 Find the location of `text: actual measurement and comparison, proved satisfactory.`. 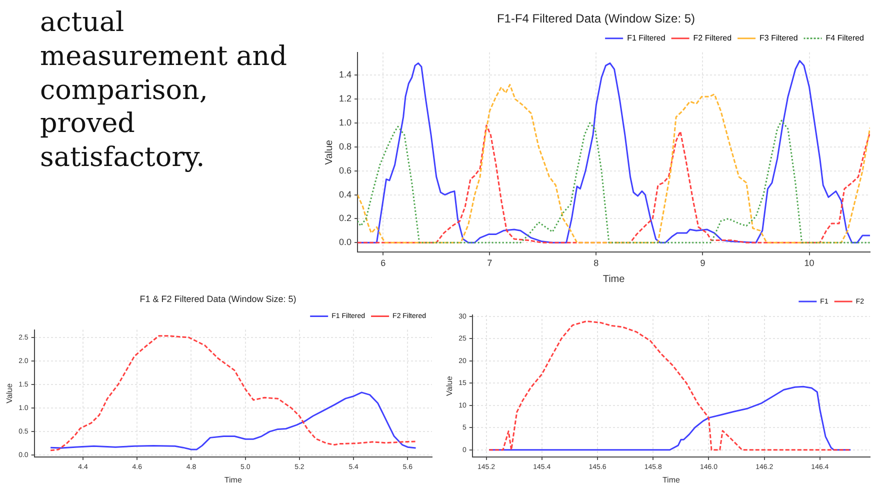

text: actual measurement and comparison, proved satisfactory. is located at coordinates (164, 90).